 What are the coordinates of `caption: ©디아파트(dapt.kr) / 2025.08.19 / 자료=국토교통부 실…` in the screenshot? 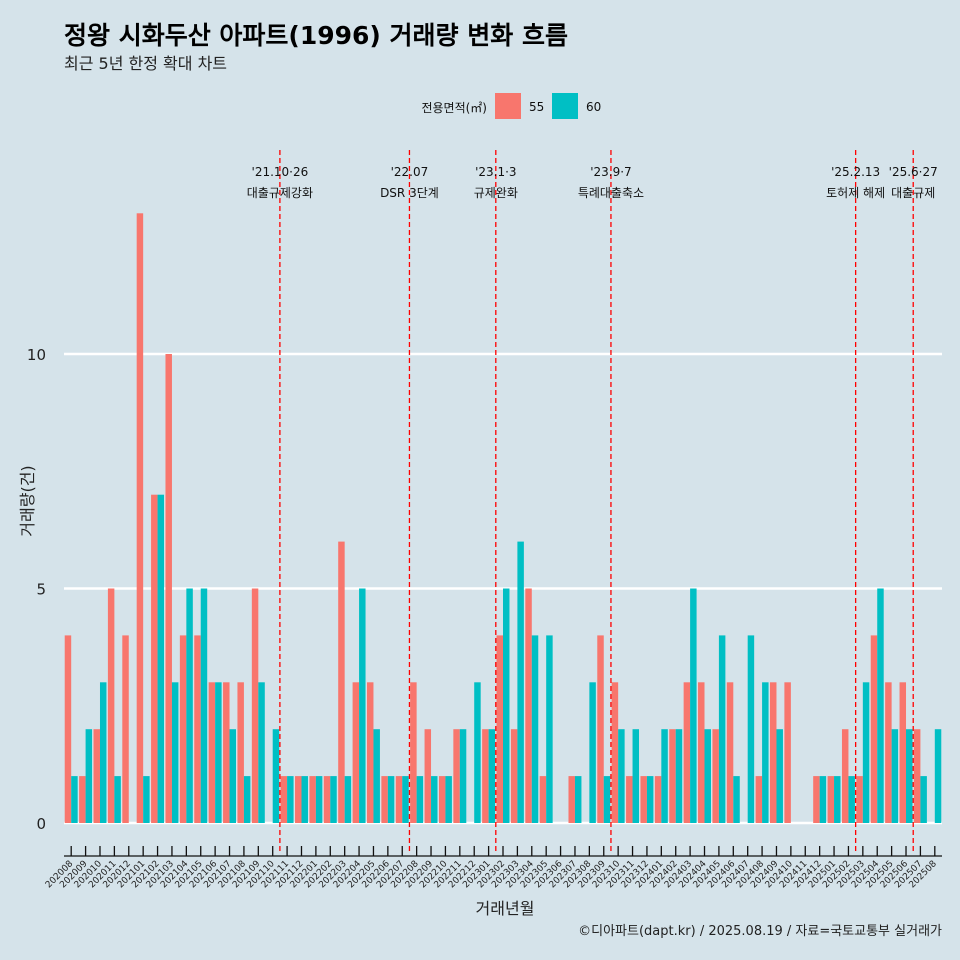 It's located at (760, 931).